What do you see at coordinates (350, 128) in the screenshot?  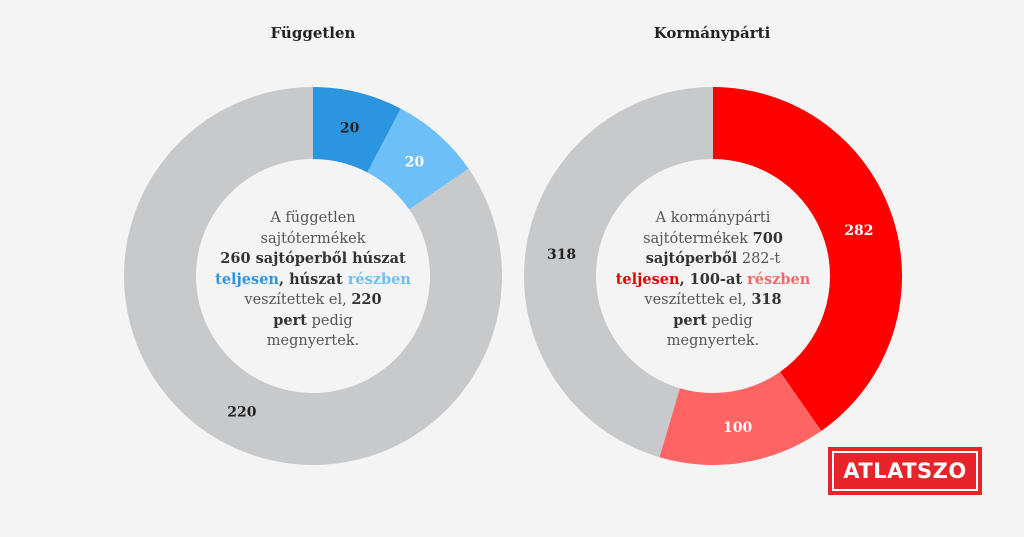 I see `donut-fuggetlen-slice-teljesen-label: 20` at bounding box center [350, 128].